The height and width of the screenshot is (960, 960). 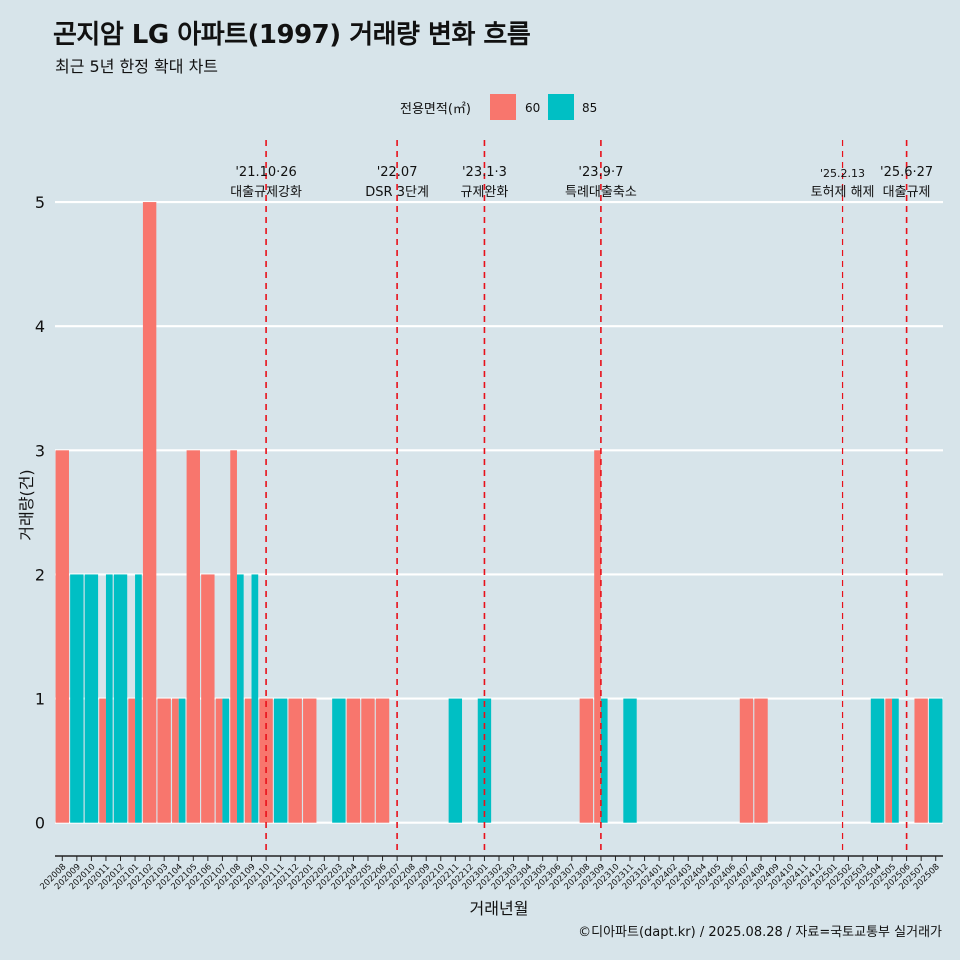 What do you see at coordinates (843, 192) in the screenshot?
I see `event-label: 토허제 해제` at bounding box center [843, 192].